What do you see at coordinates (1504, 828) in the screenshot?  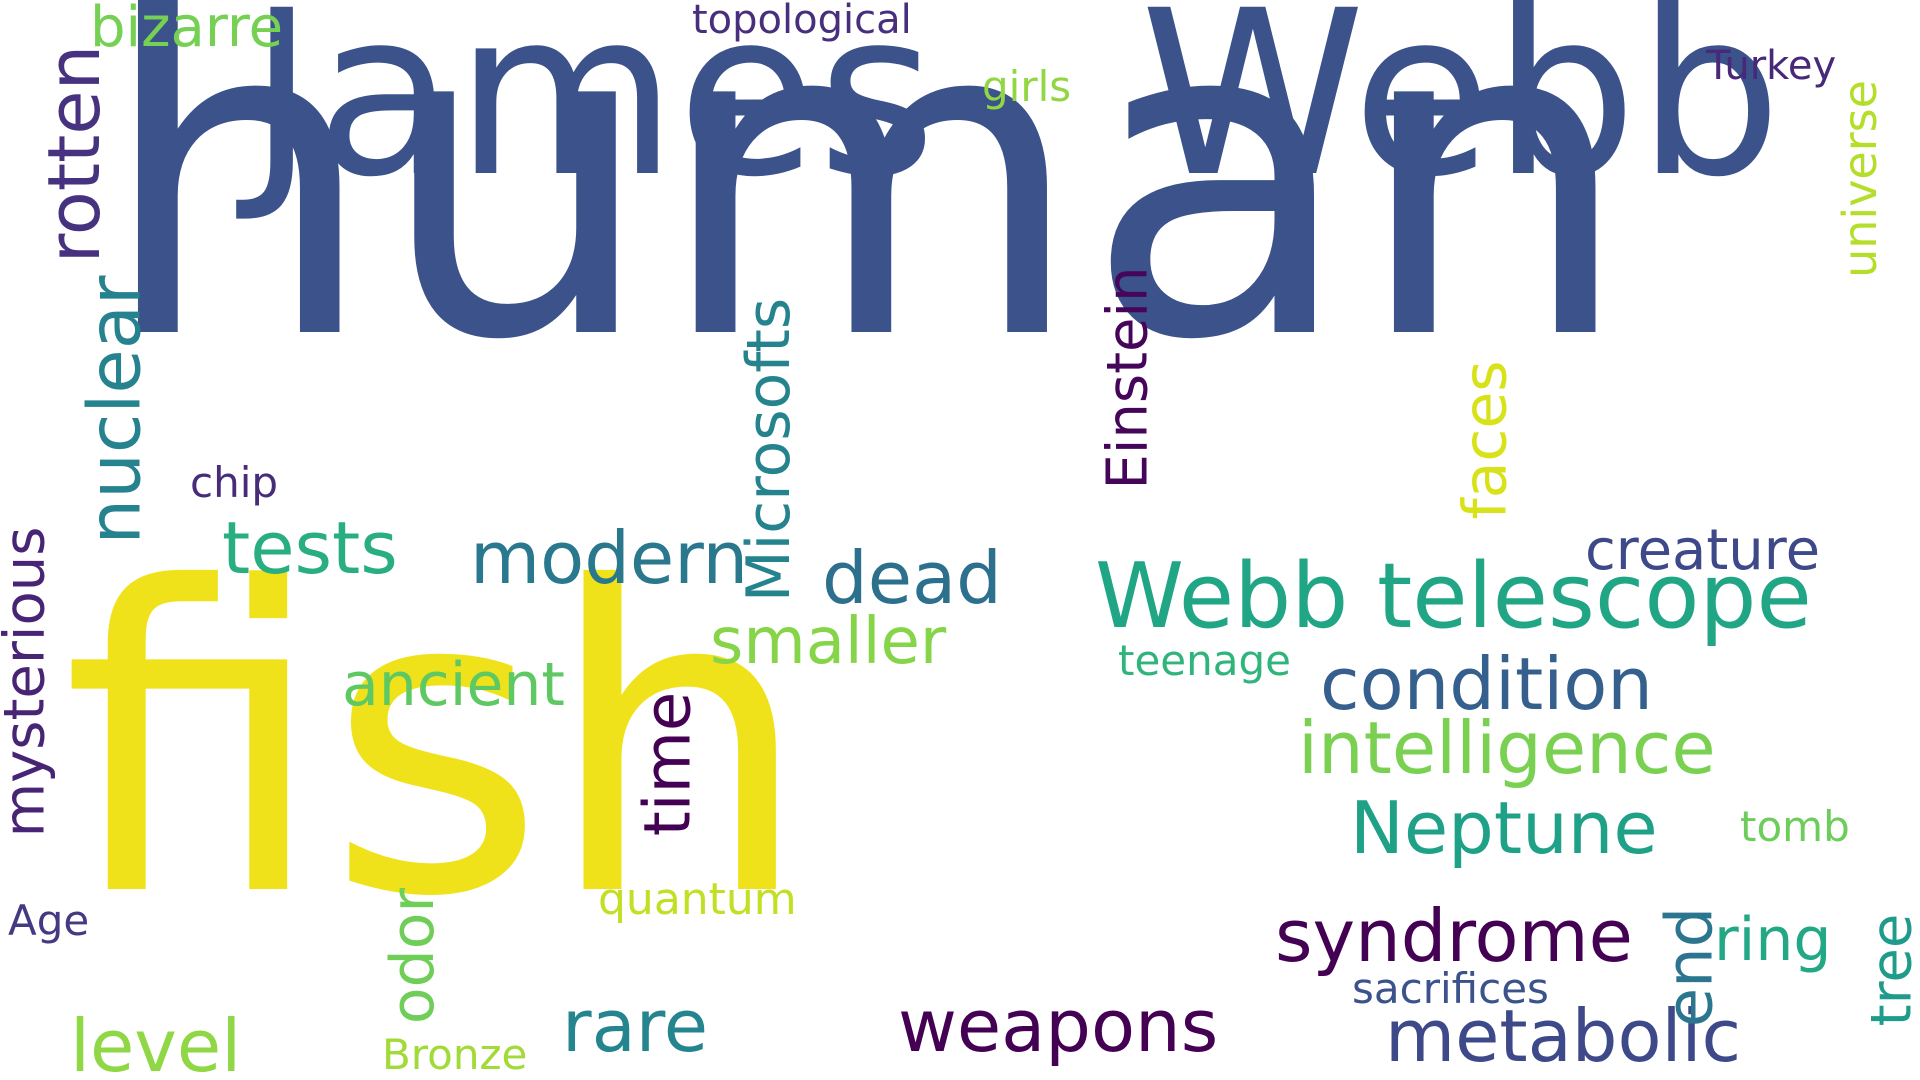 I see `word-neptune: Neptune` at bounding box center [1504, 828].